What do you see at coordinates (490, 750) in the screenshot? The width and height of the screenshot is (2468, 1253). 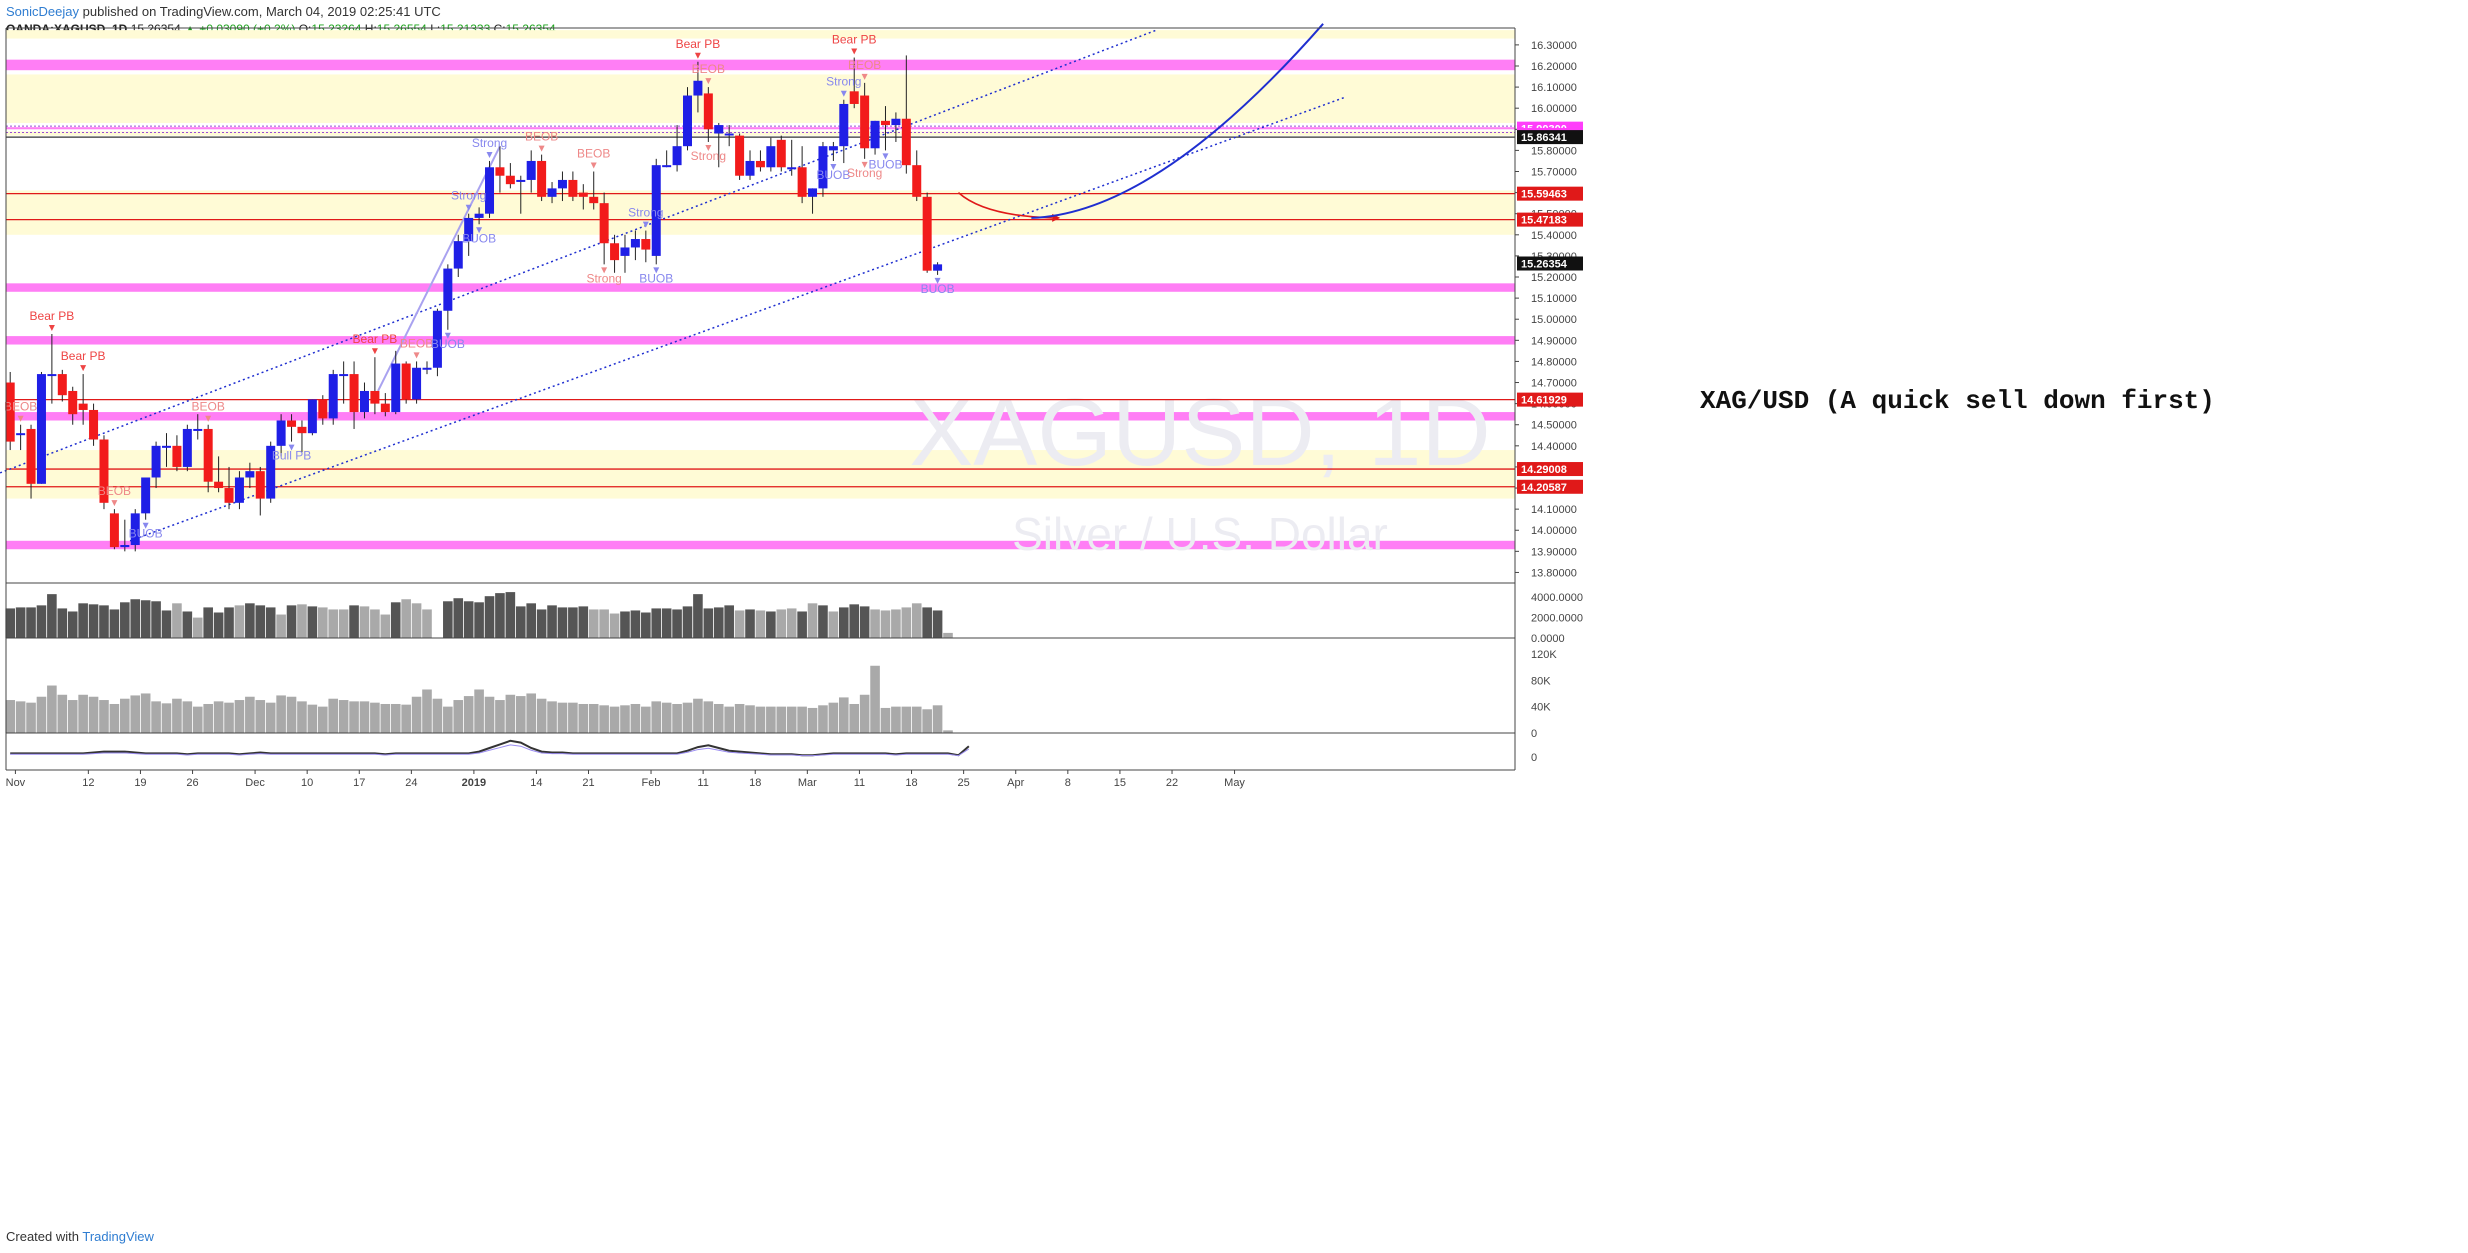 I see `oscillator-signal-line` at bounding box center [490, 750].